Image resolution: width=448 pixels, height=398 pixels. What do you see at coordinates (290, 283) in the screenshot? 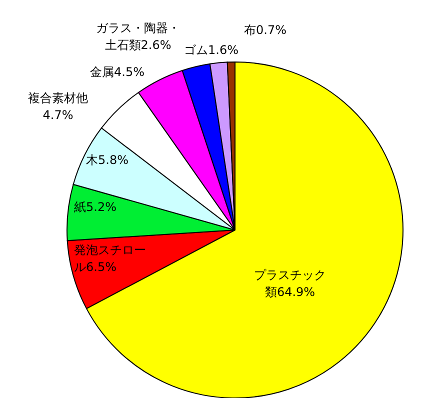
I see `slice-label: プラスチック類64.9%` at bounding box center [290, 283].